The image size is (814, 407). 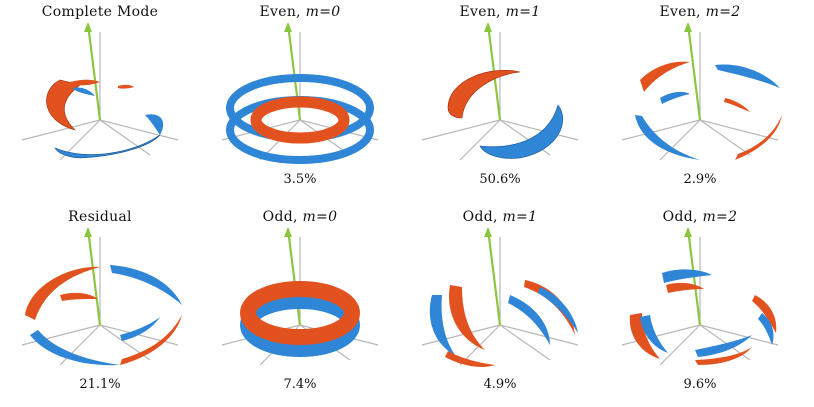 What do you see at coordinates (300, 120) in the screenshot?
I see `red-ring` at bounding box center [300, 120].